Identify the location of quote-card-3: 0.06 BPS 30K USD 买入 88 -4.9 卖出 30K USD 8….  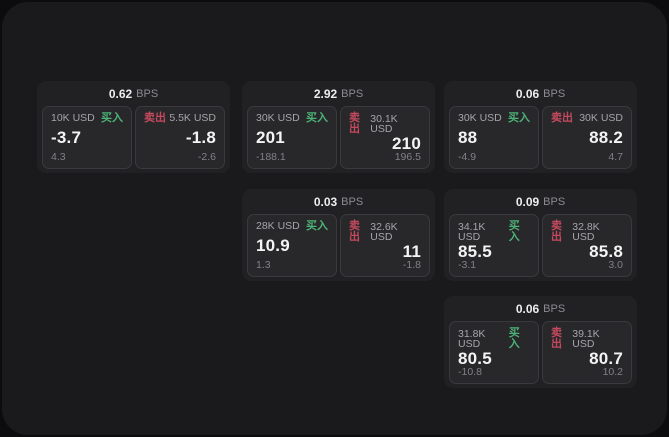
(540, 127).